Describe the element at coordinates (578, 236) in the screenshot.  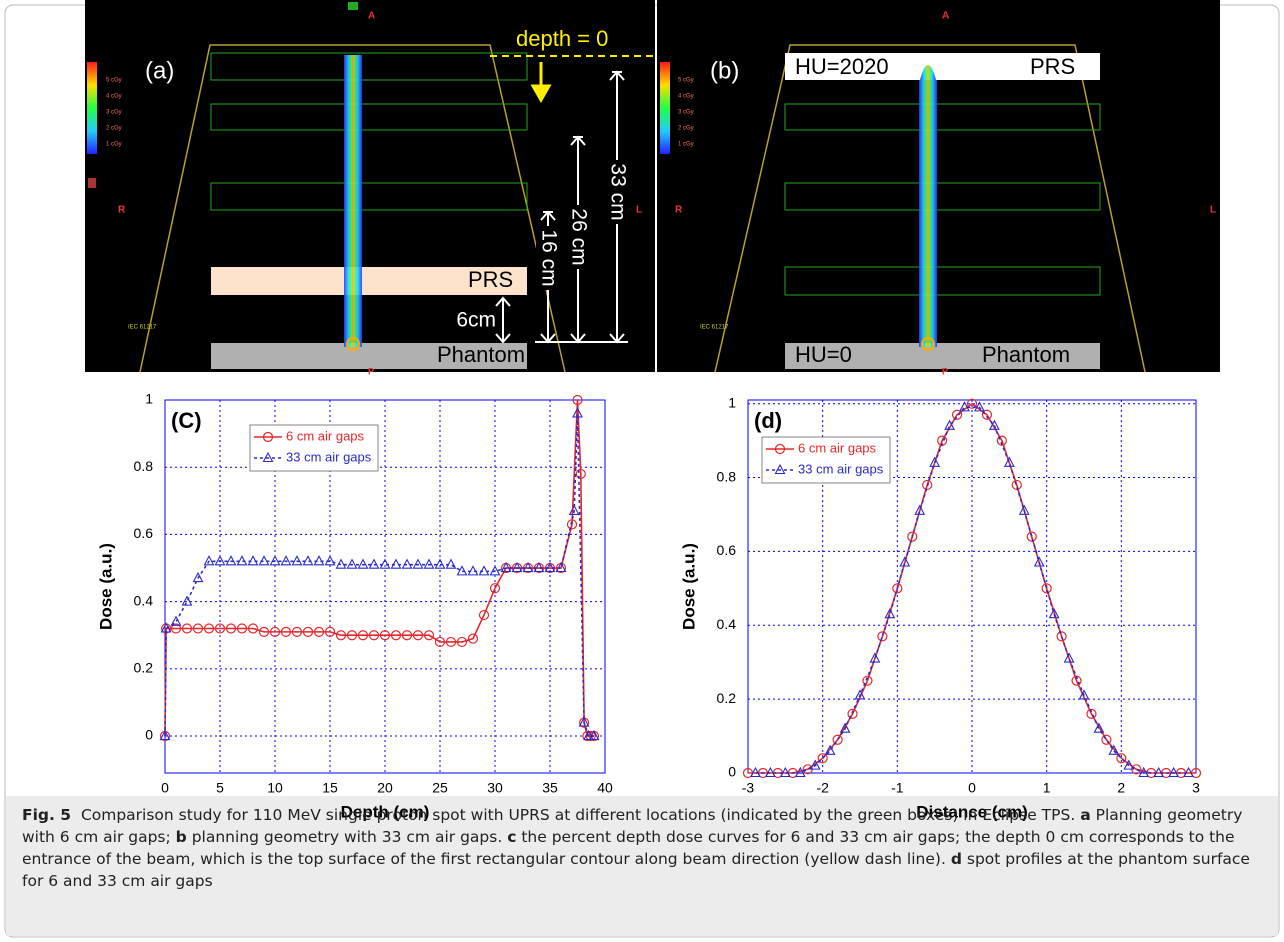
I see `dim-label: 26 cm` at that location.